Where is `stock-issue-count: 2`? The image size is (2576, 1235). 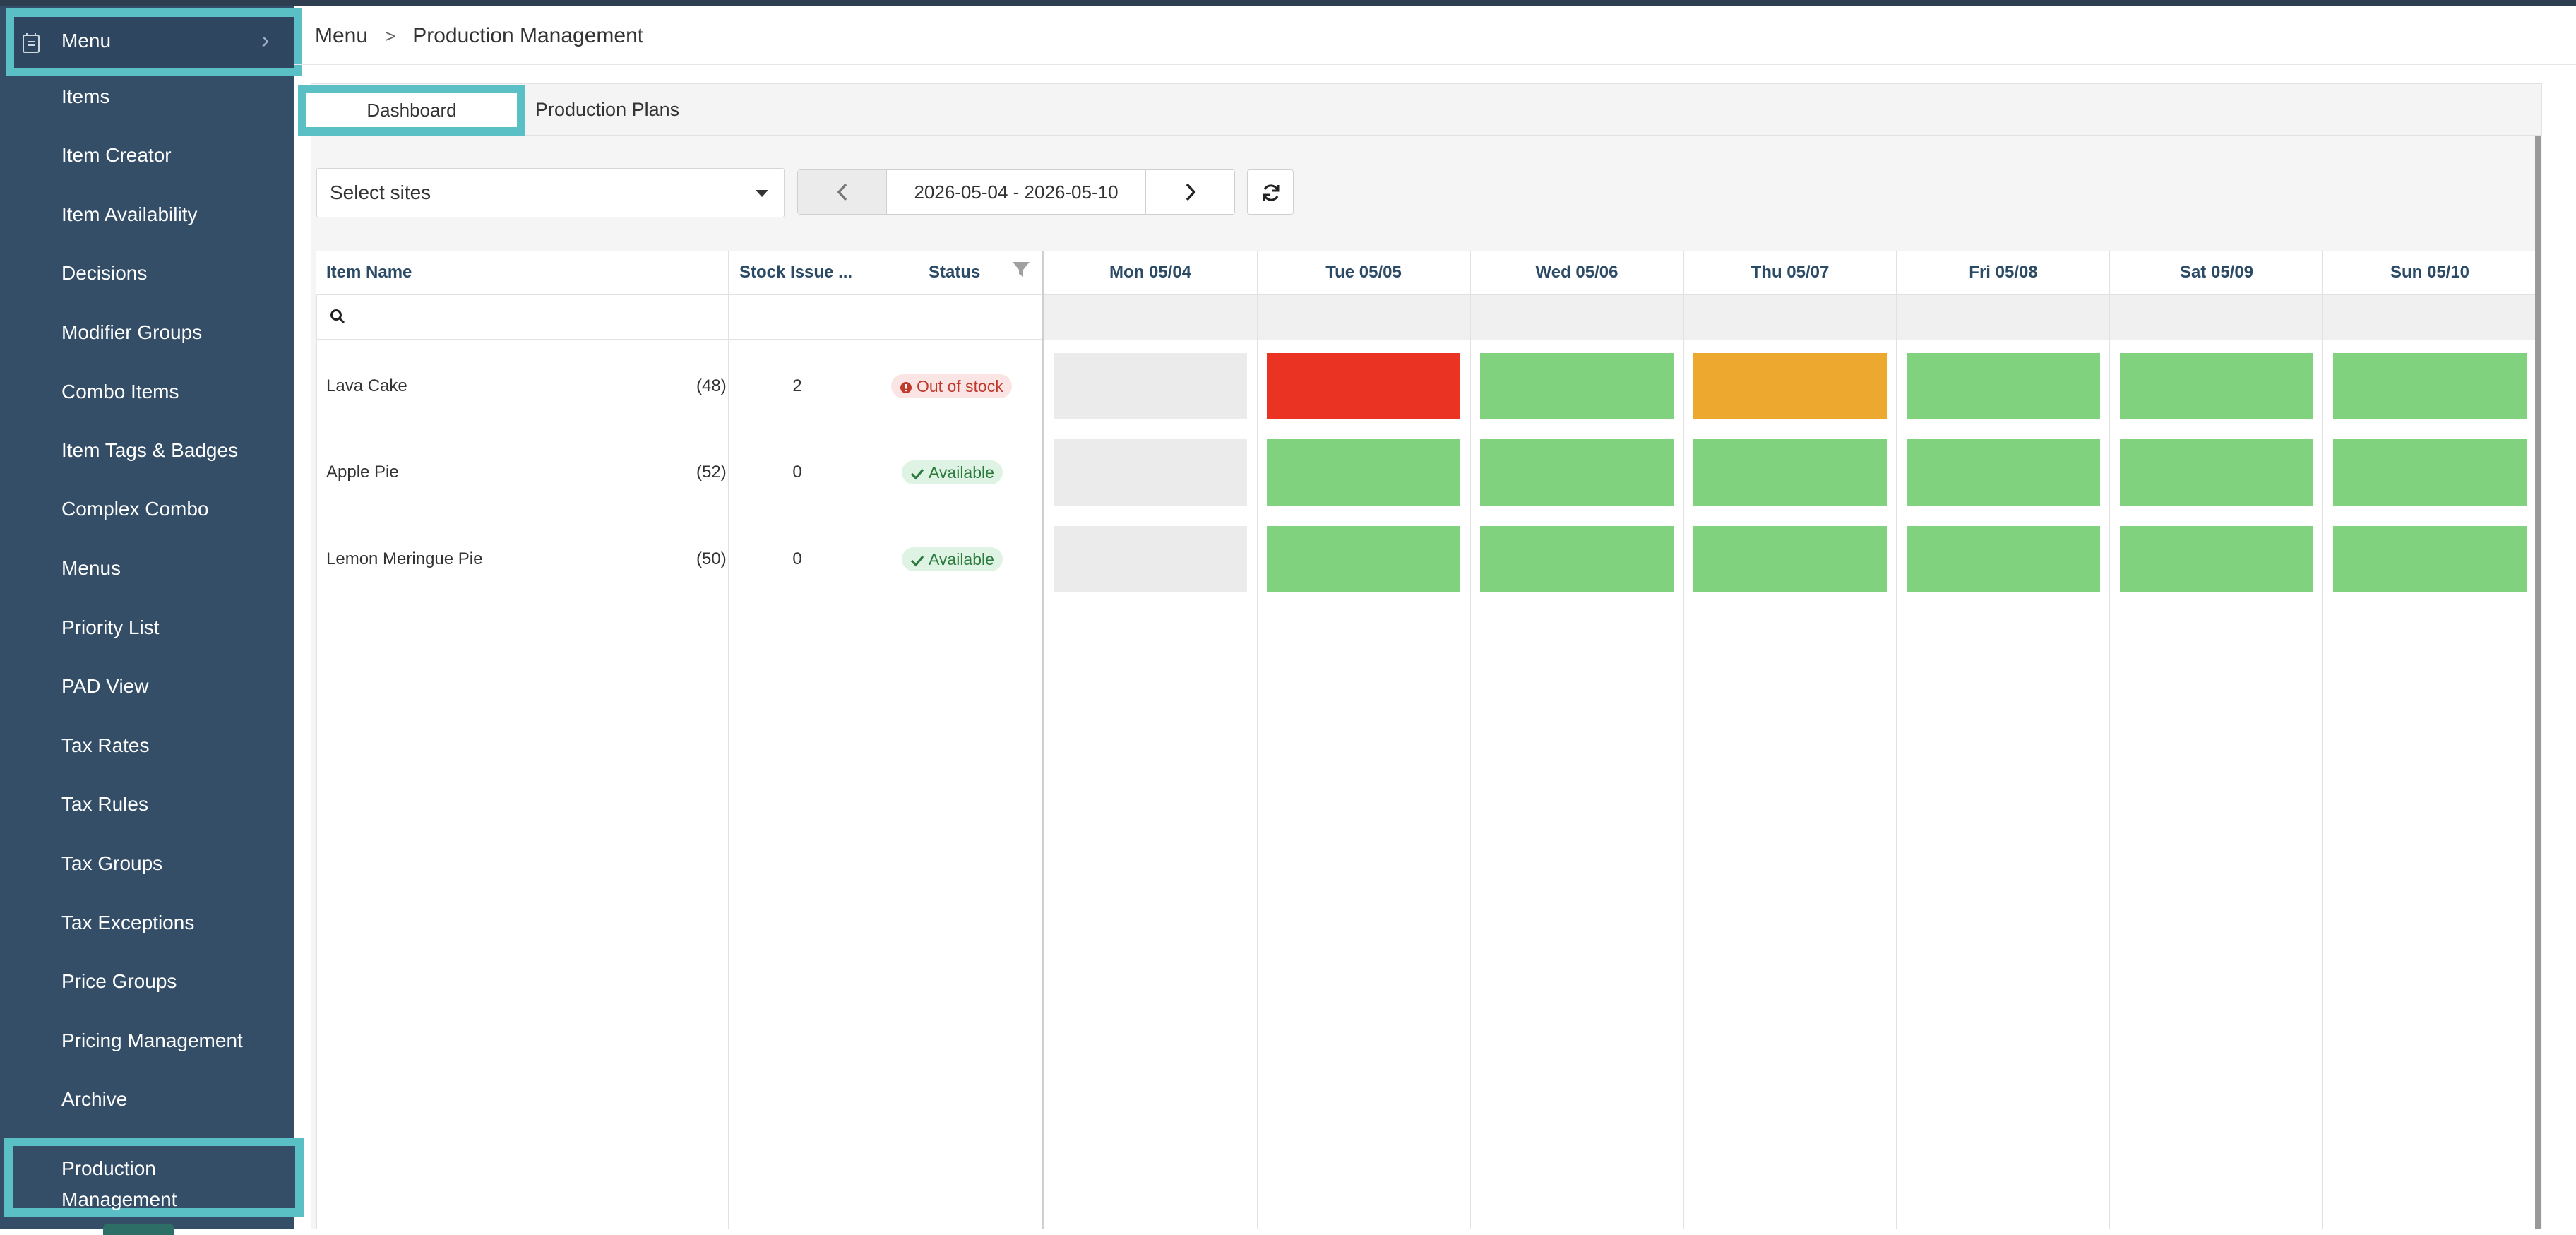
stock-issue-count: 2 is located at coordinates (797, 385).